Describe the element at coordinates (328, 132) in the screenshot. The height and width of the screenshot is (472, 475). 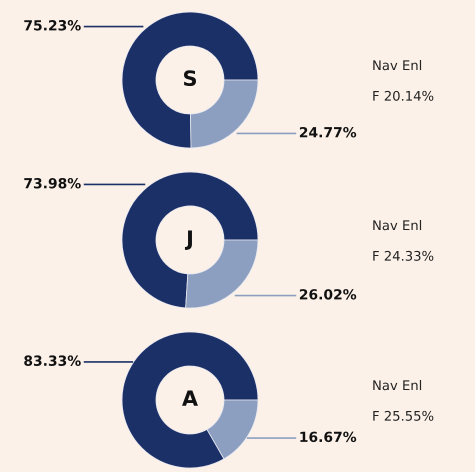
I see `data-label: 24.77%` at that location.